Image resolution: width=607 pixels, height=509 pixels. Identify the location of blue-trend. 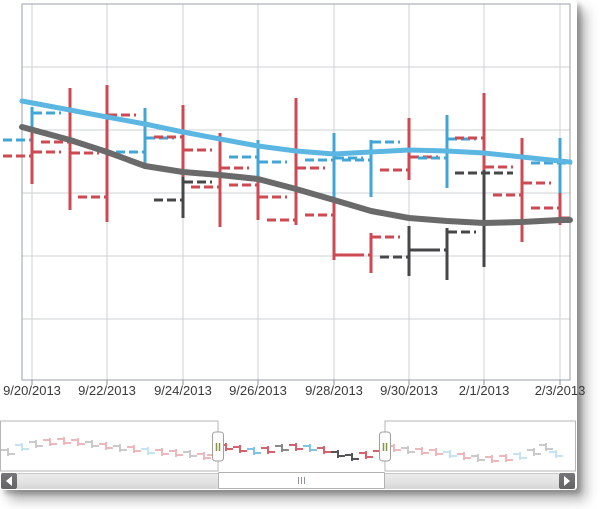
(296, 131).